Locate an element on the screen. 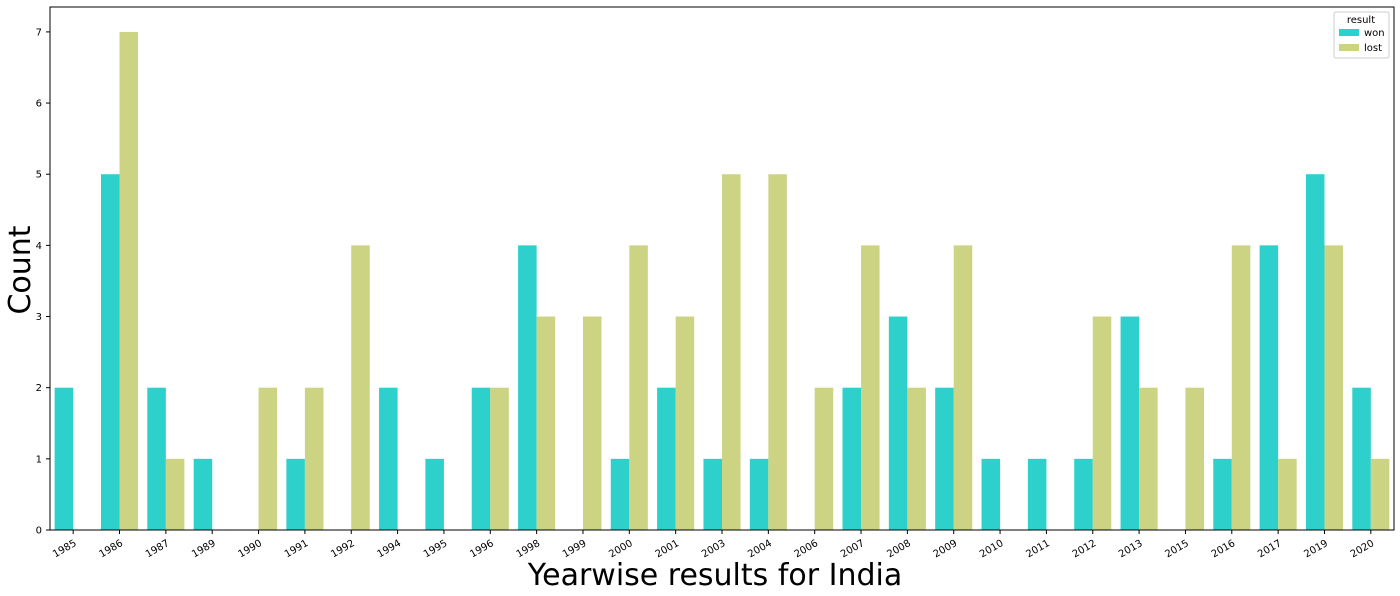  bar-won-2001 is located at coordinates (666, 458).